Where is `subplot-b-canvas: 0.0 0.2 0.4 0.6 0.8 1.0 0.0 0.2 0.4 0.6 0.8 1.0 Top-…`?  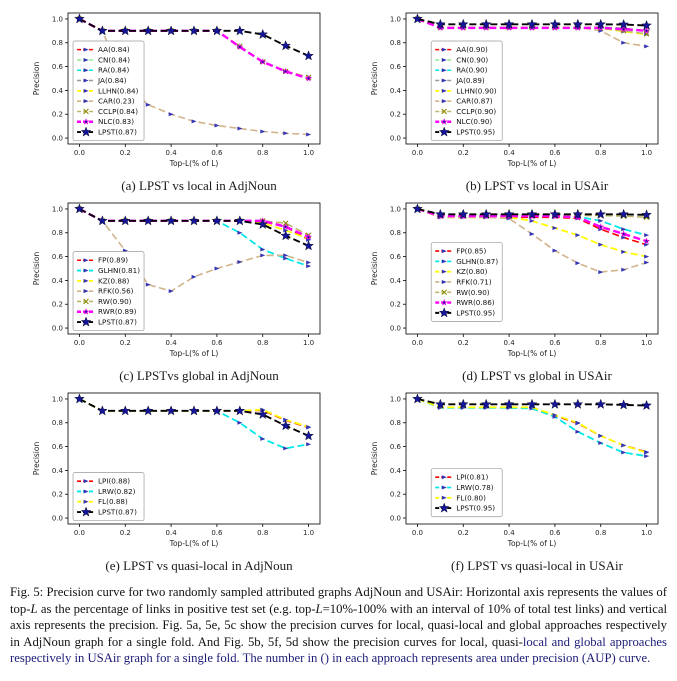
subplot-b-canvas: 0.0 0.2 0.4 0.6 0.8 1.0 0.0 0.2 0.4 0.6 0.8 1.0 Top-… is located at coordinates (518, 91).